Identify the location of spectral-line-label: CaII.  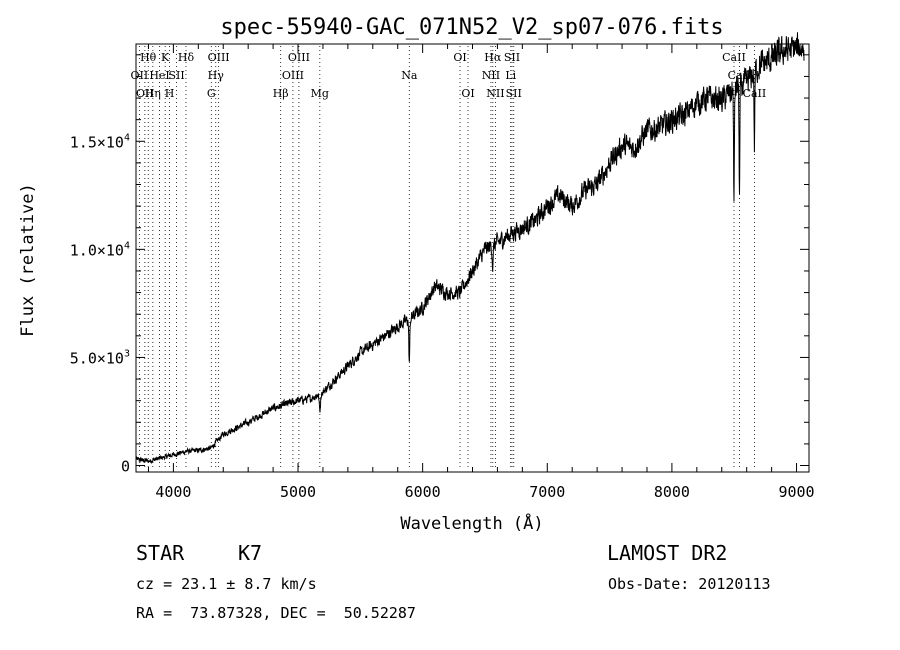
(734, 57).